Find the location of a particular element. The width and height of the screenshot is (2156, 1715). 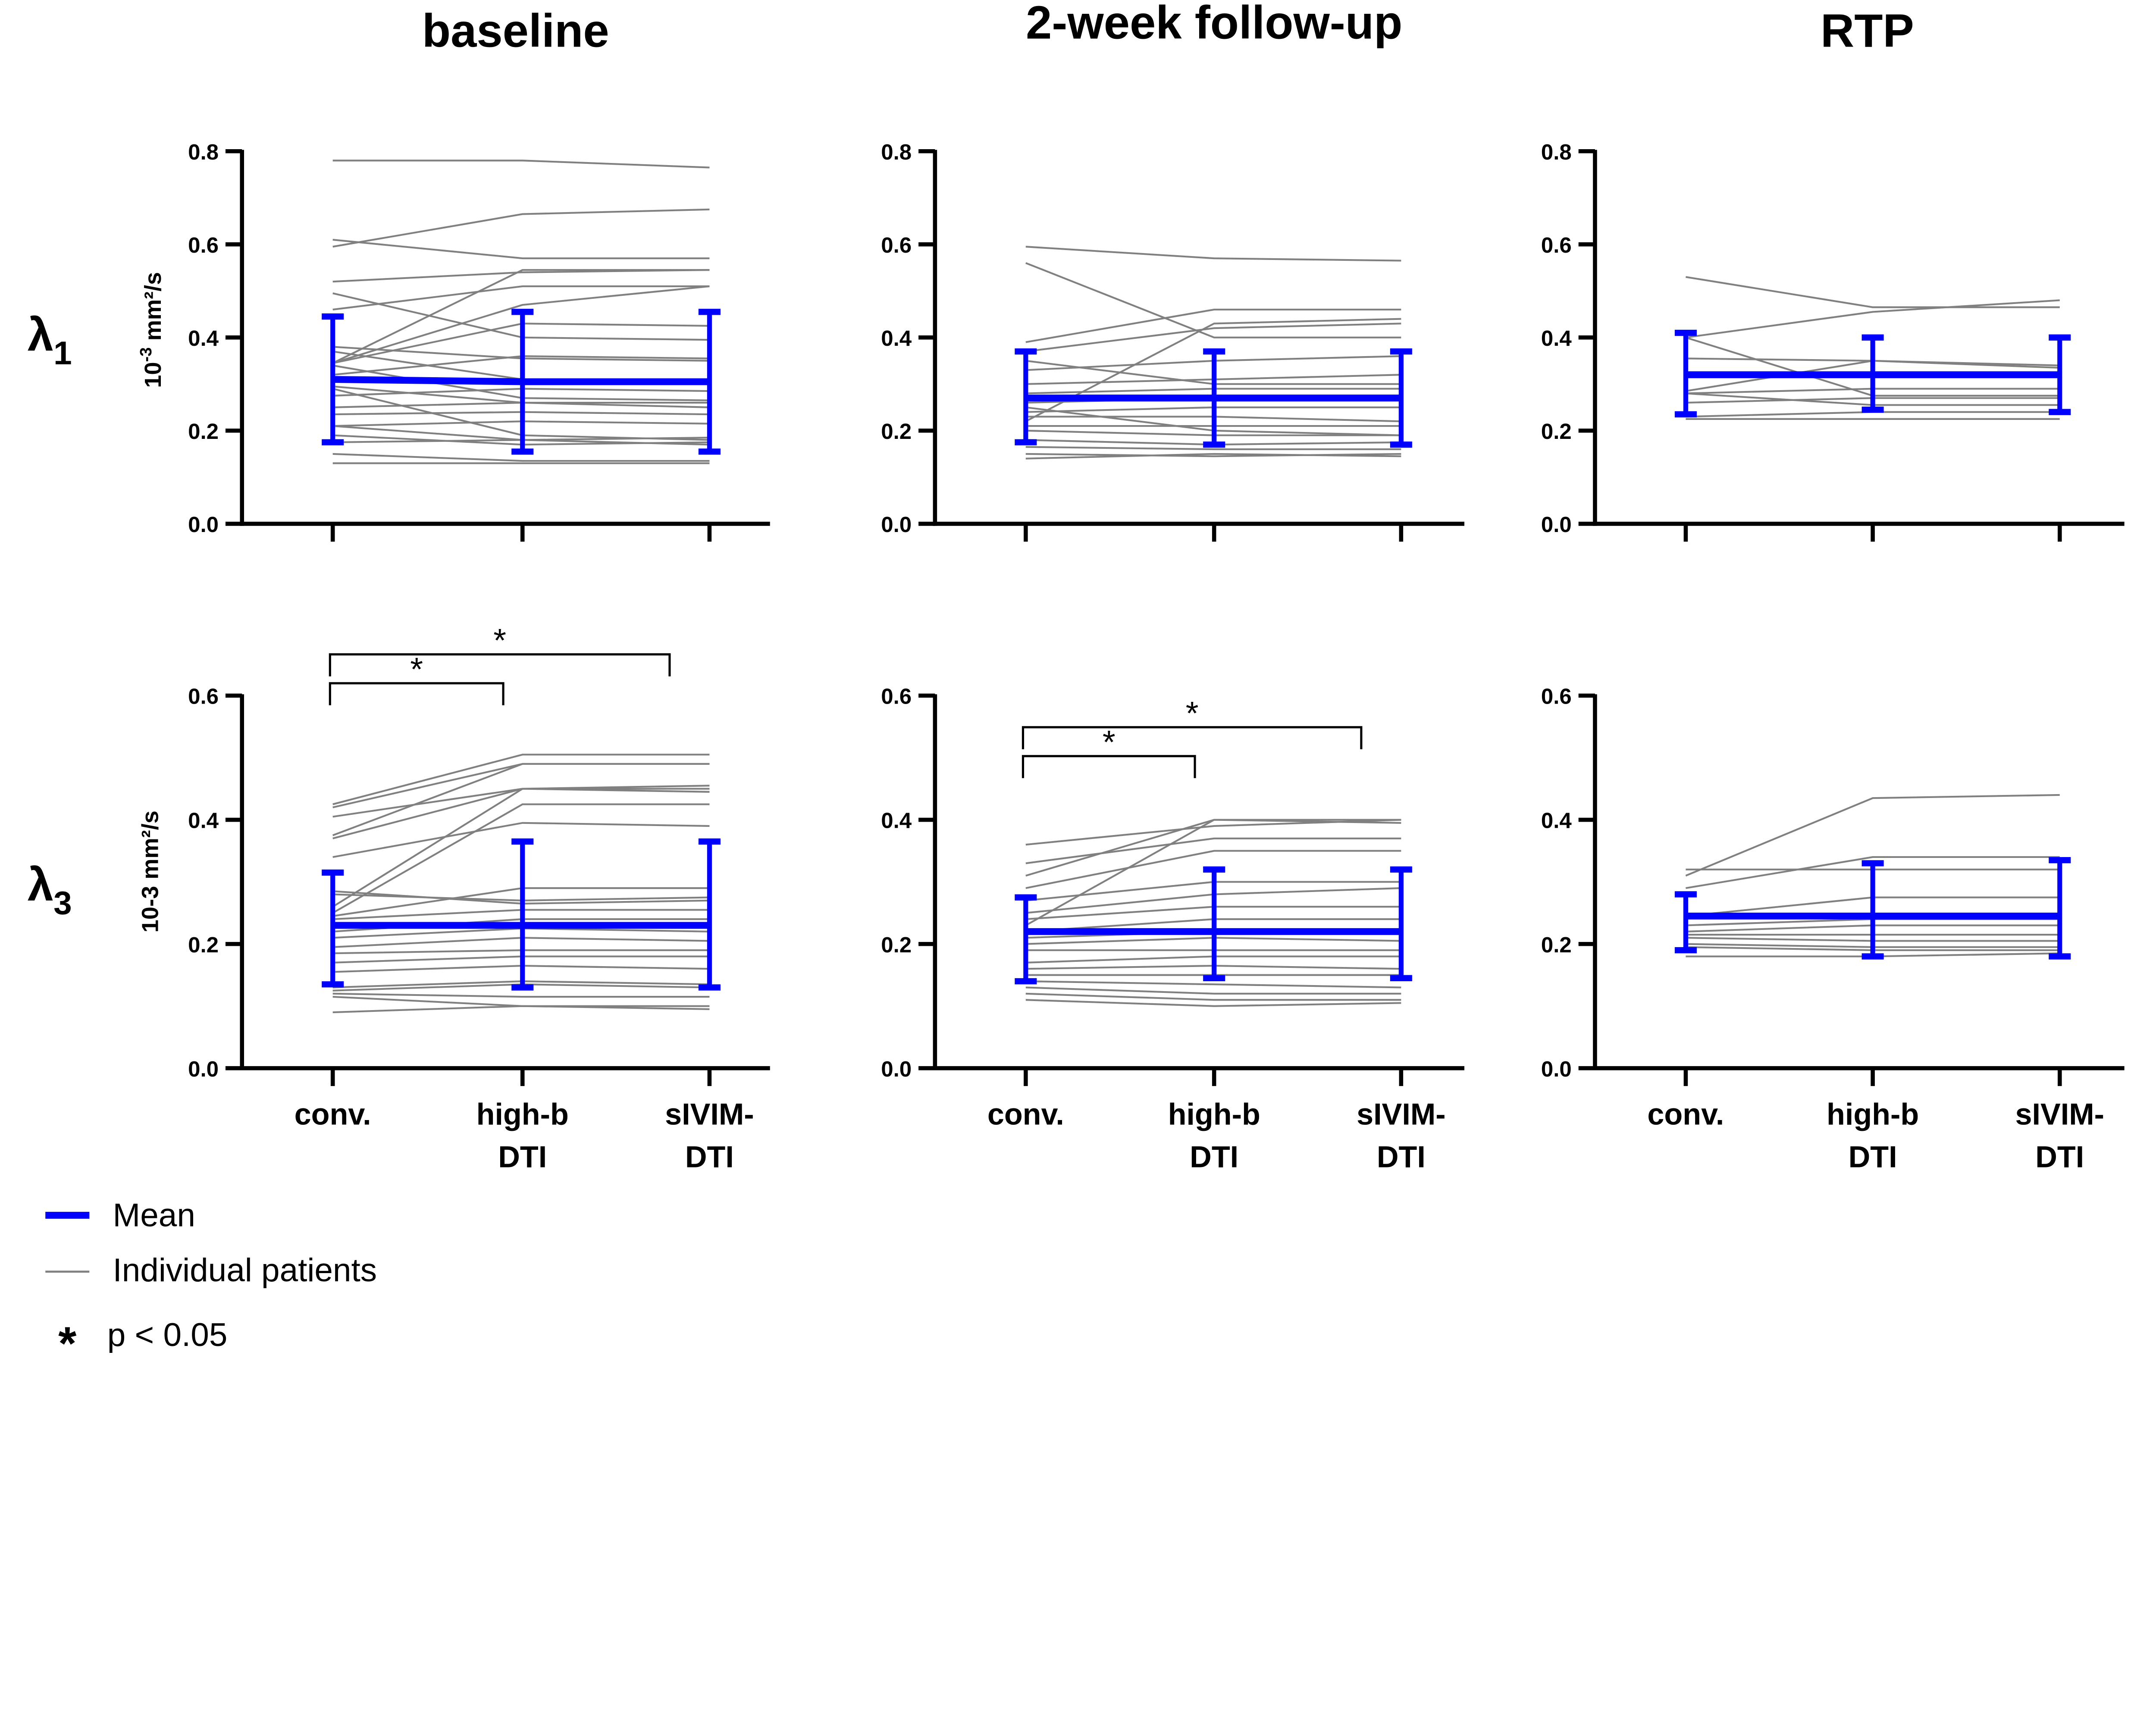

legend-mean-label: Mean is located at coordinates (154, 1215).